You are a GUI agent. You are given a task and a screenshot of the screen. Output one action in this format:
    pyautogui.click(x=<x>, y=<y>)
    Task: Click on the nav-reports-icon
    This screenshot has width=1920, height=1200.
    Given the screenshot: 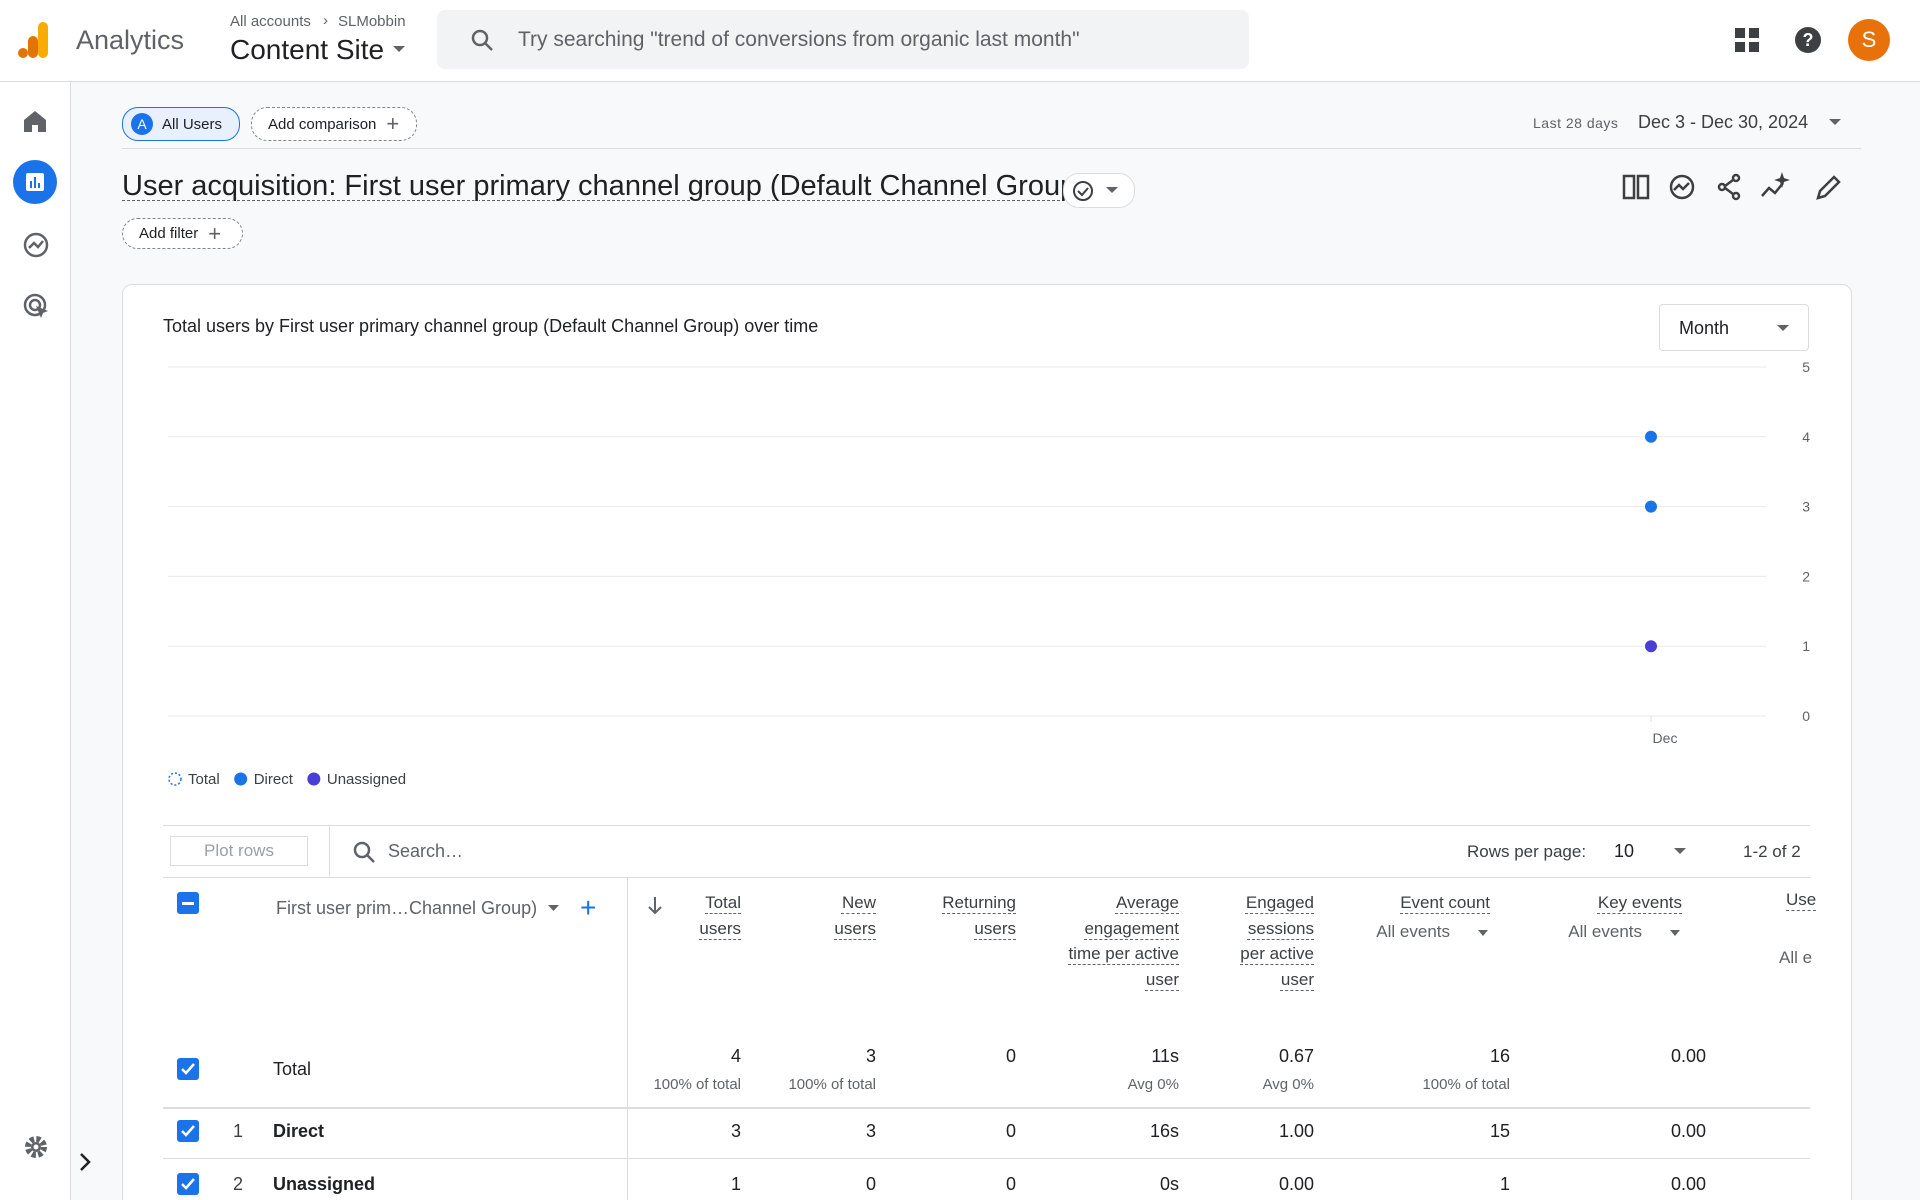 What is the action you would take?
    pyautogui.click(x=35, y=182)
    